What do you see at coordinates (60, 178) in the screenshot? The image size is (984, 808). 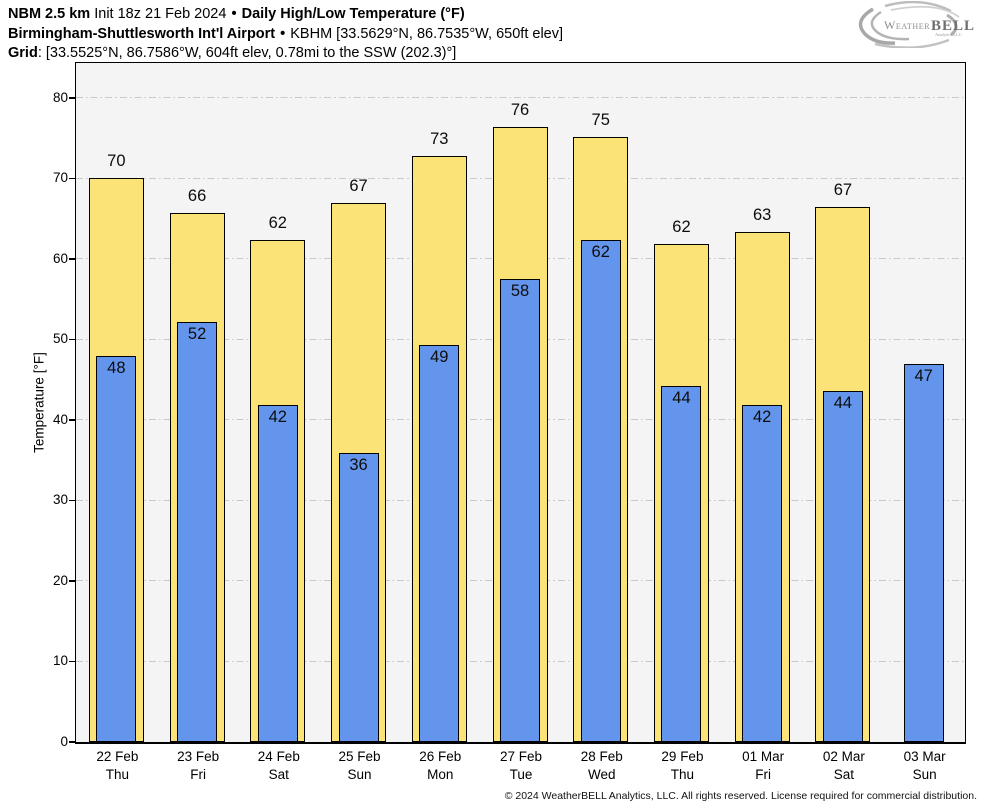 I see `y-tick-label-70: 70` at bounding box center [60, 178].